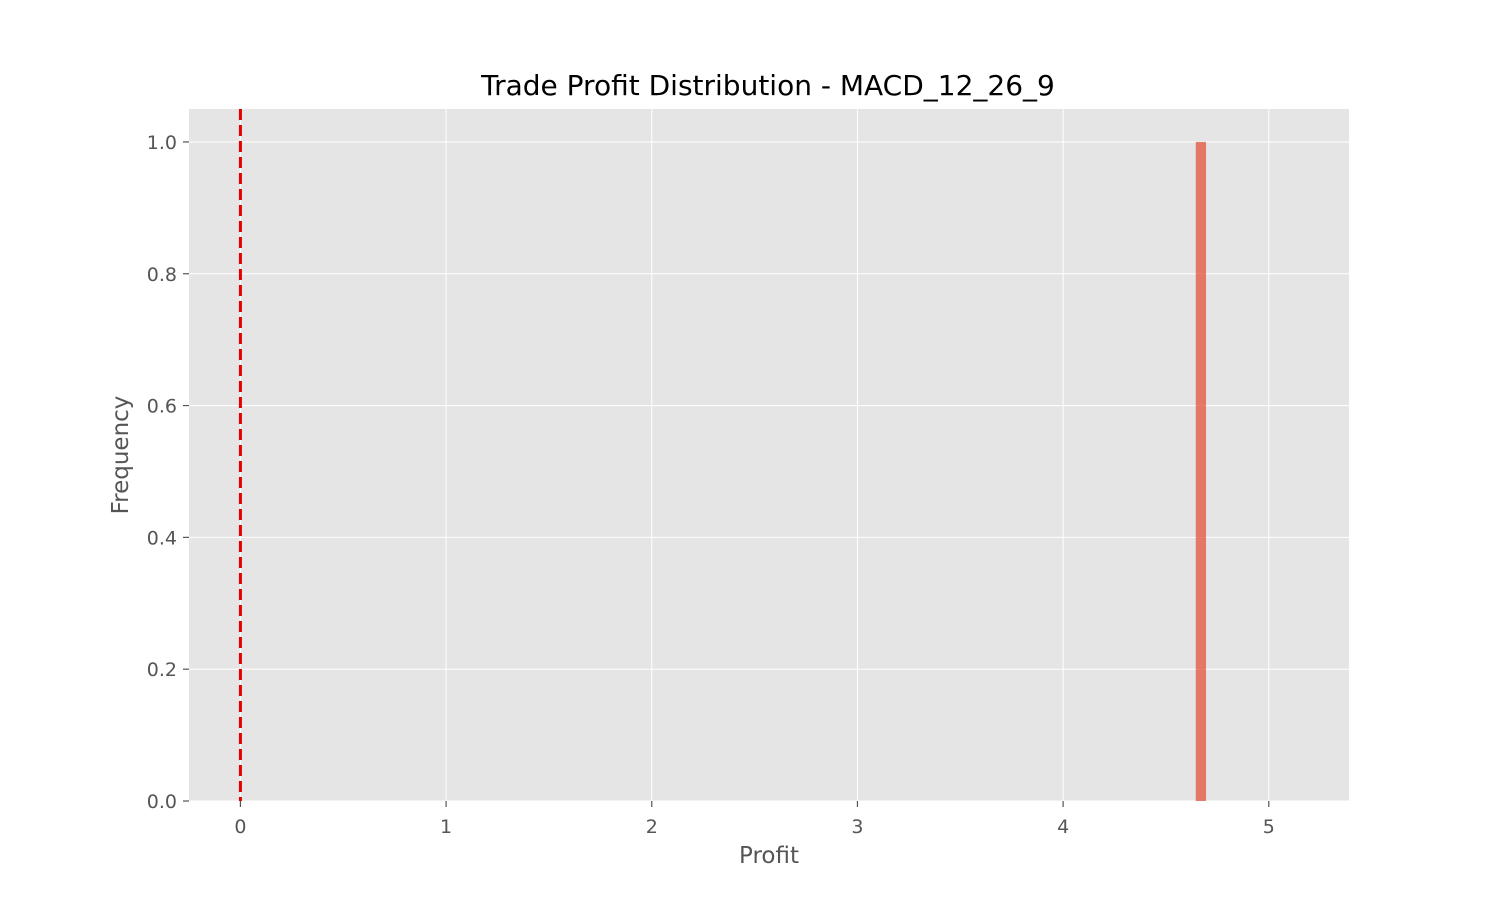 Image resolution: width=1500 pixels, height=900 pixels. Describe the element at coordinates (162, 407) in the screenshot. I see `y-tick-label-3: 0.6` at that location.